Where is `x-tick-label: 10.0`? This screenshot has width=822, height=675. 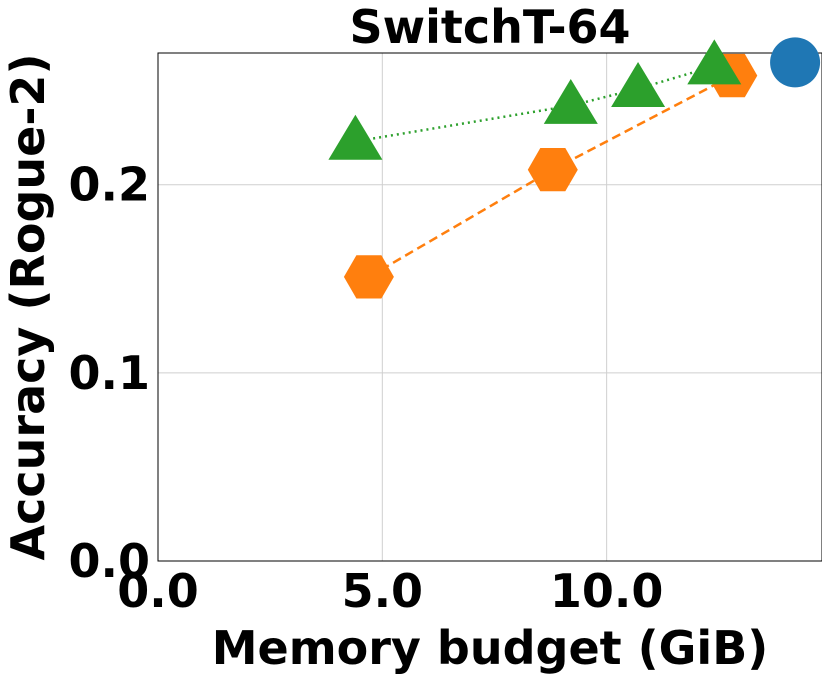
x-tick-label: 10.0 is located at coordinates (607, 591).